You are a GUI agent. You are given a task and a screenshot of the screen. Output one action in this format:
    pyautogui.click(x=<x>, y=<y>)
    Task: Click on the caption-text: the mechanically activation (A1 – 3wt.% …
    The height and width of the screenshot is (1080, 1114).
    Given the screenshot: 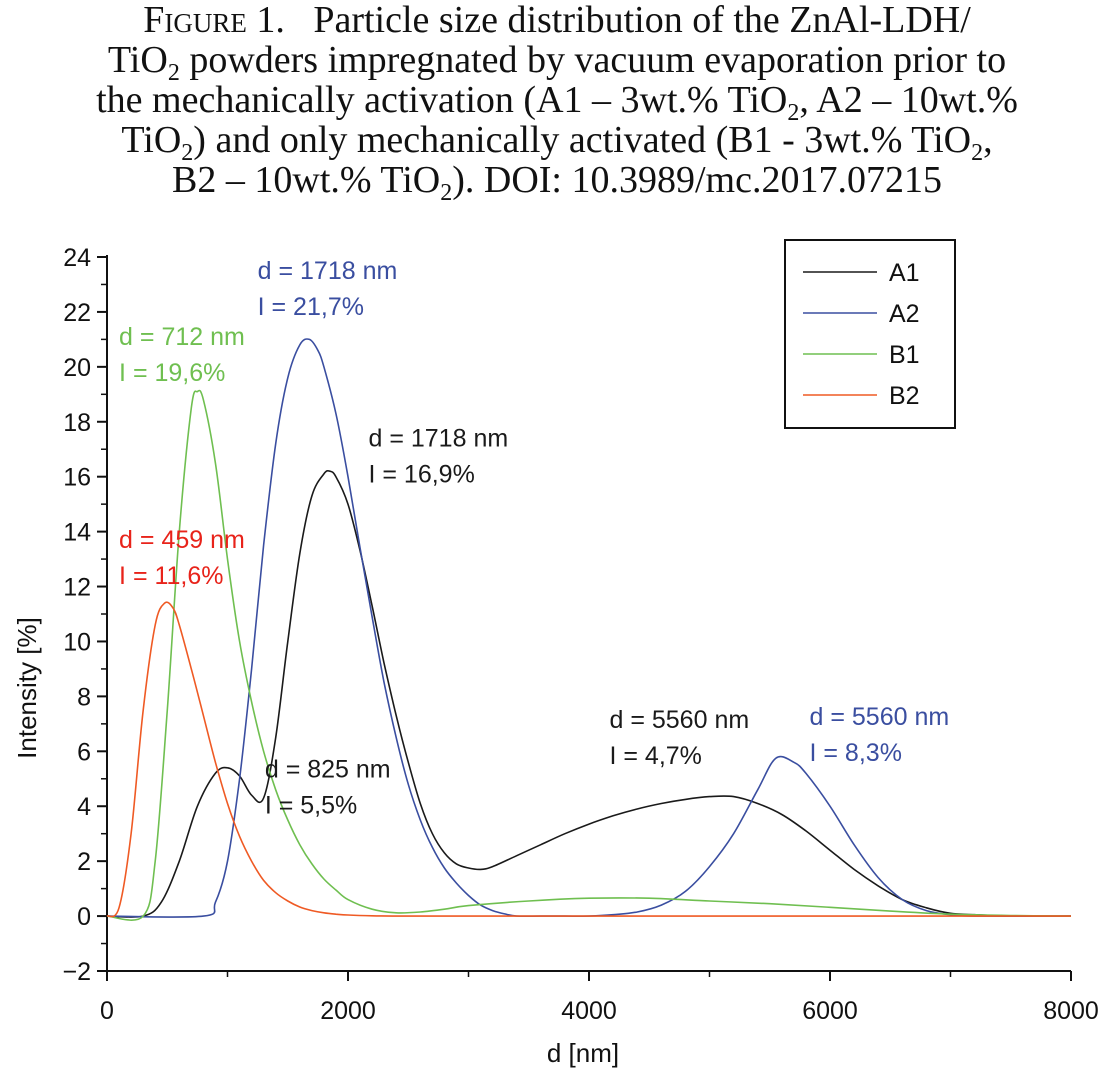 What is the action you would take?
    pyautogui.click(x=442, y=100)
    